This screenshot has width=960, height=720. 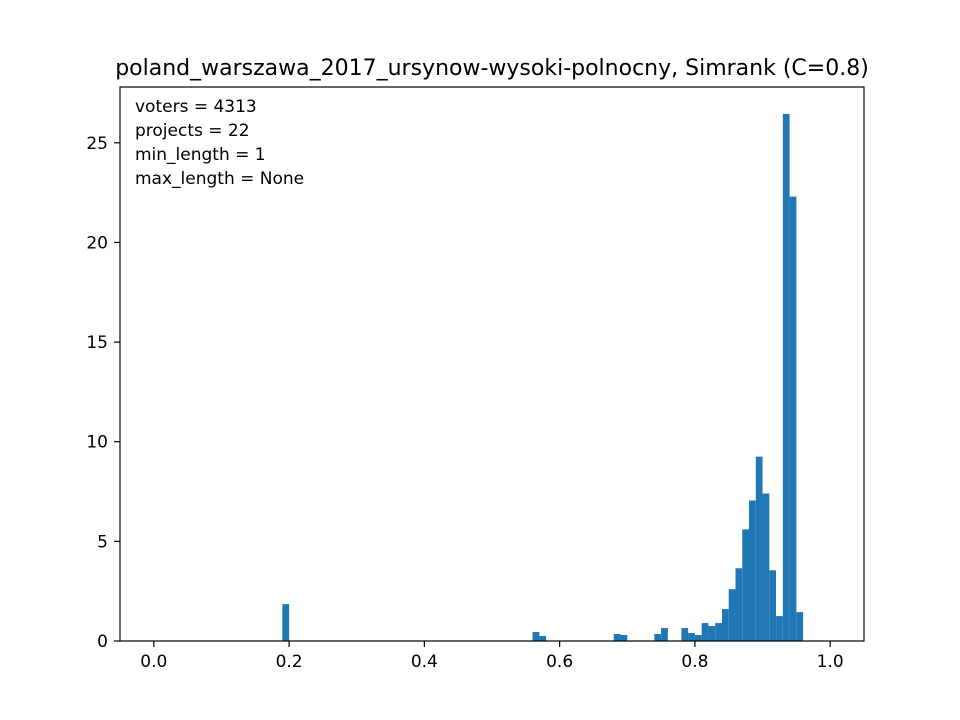 I want to click on x-tick-label: 1.0, so click(x=830, y=662).